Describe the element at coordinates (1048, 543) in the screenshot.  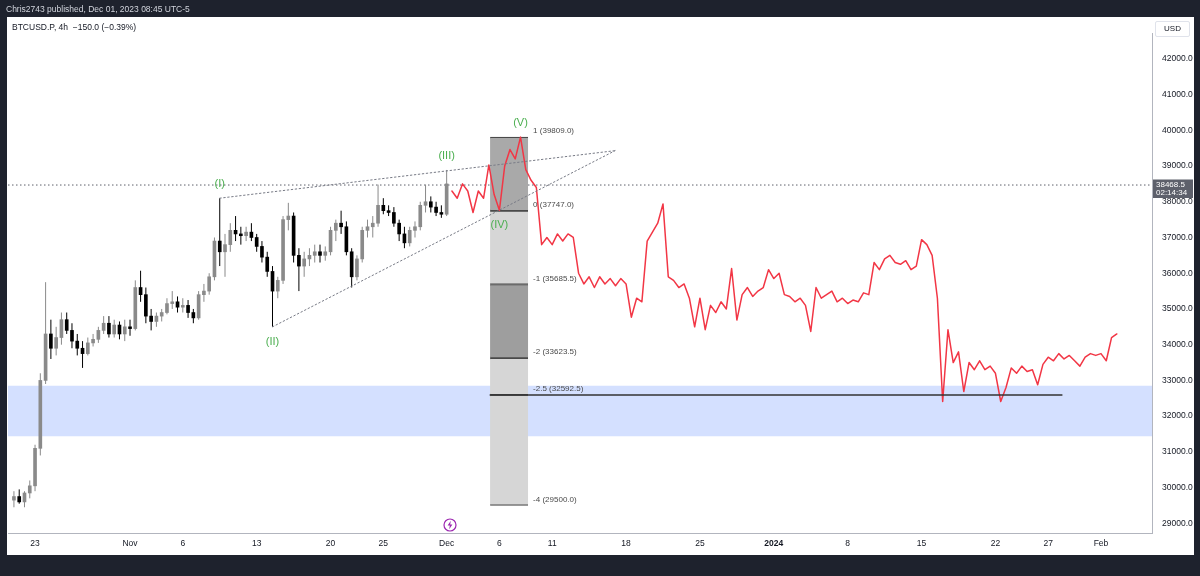
I see `x-tick-label: 27` at that location.